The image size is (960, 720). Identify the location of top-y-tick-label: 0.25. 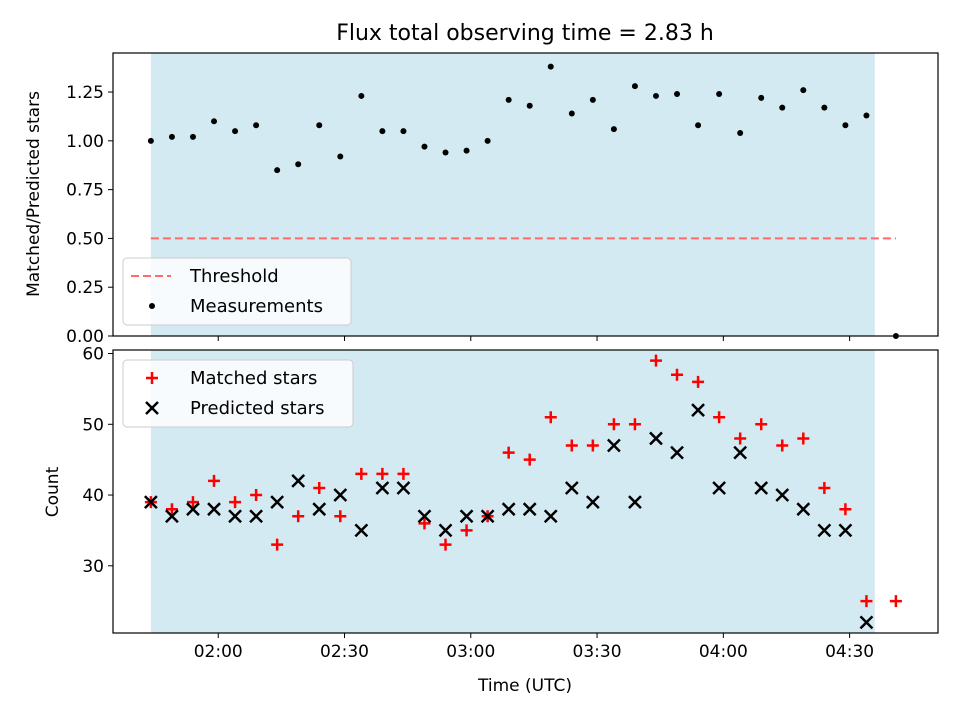
(85, 288).